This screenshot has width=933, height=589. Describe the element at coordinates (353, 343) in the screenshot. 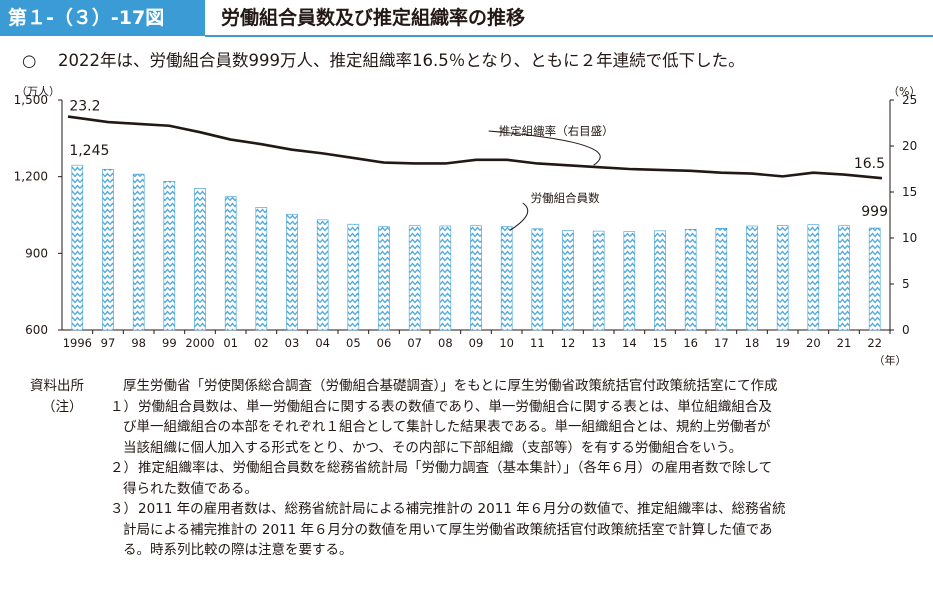

I see `x-tick-label: 05` at that location.